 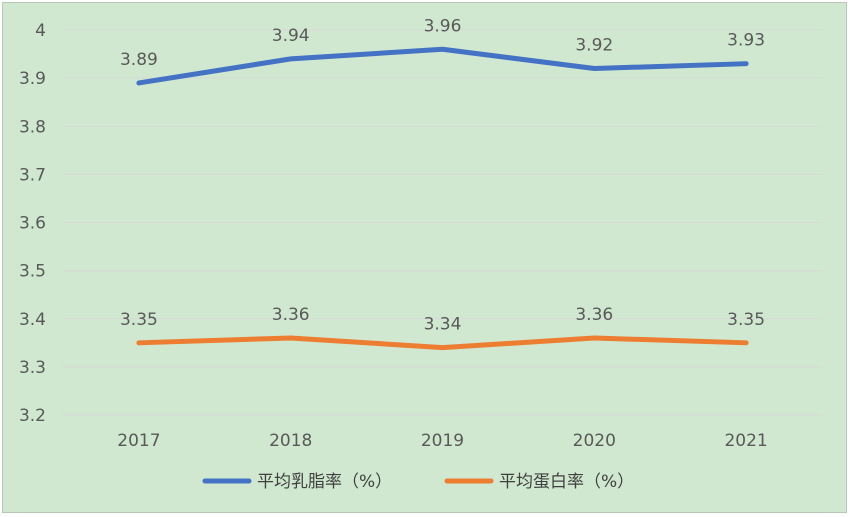 What do you see at coordinates (594, 46) in the screenshot?
I see `data-label: 3.92` at bounding box center [594, 46].